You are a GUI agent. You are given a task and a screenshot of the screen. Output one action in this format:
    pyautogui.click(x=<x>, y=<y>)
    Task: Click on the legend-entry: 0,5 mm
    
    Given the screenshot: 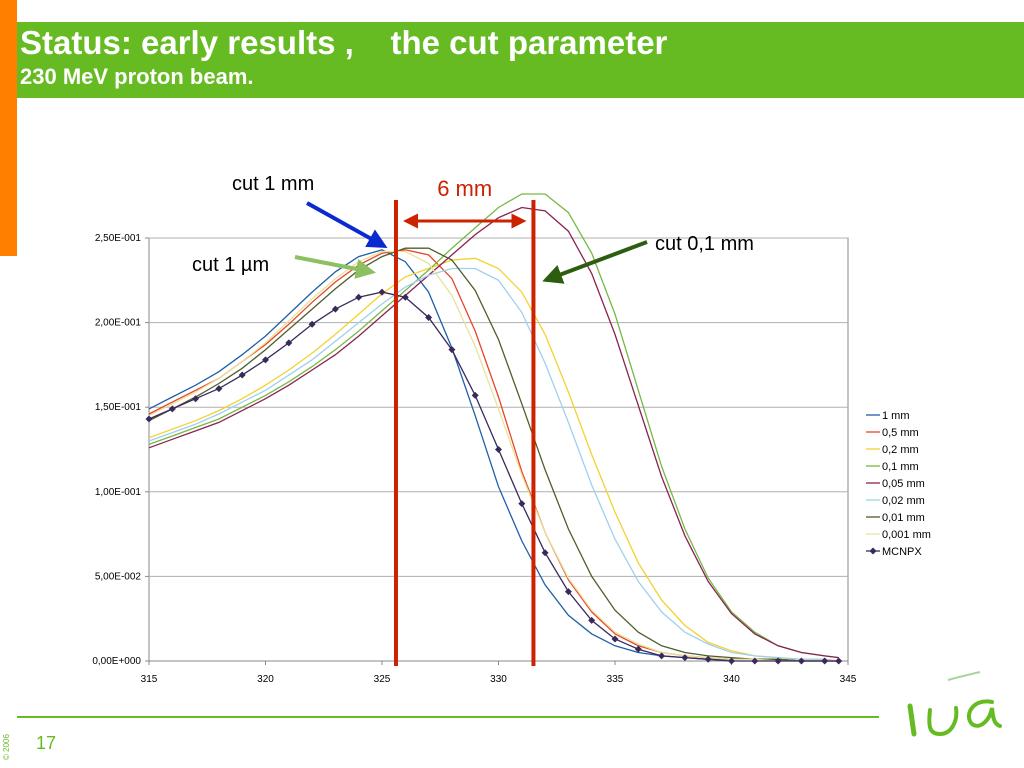 What is the action you would take?
    pyautogui.click(x=900, y=433)
    